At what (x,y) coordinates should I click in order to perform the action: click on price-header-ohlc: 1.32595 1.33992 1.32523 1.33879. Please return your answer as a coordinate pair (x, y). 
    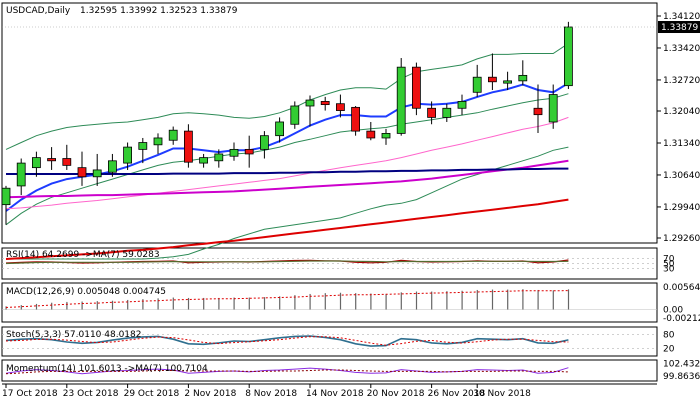
    Looking at the image, I should click on (159, 11).